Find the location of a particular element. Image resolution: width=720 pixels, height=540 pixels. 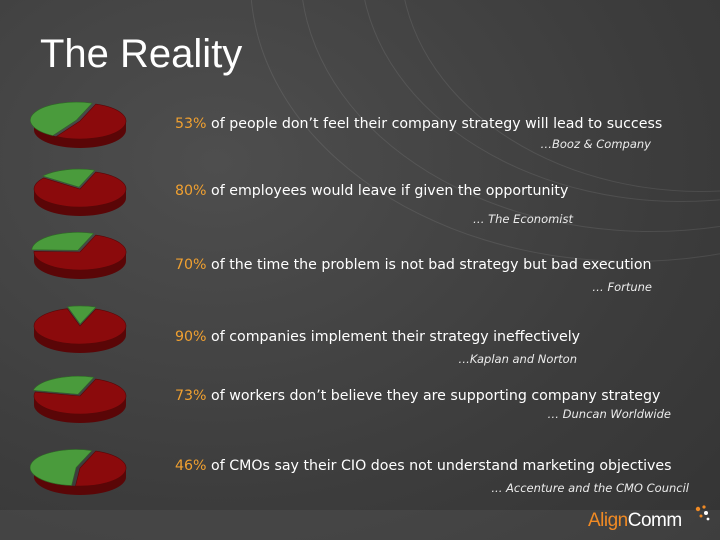

stat-source: ... Accenture and the CMO Council is located at coordinates (590, 488).